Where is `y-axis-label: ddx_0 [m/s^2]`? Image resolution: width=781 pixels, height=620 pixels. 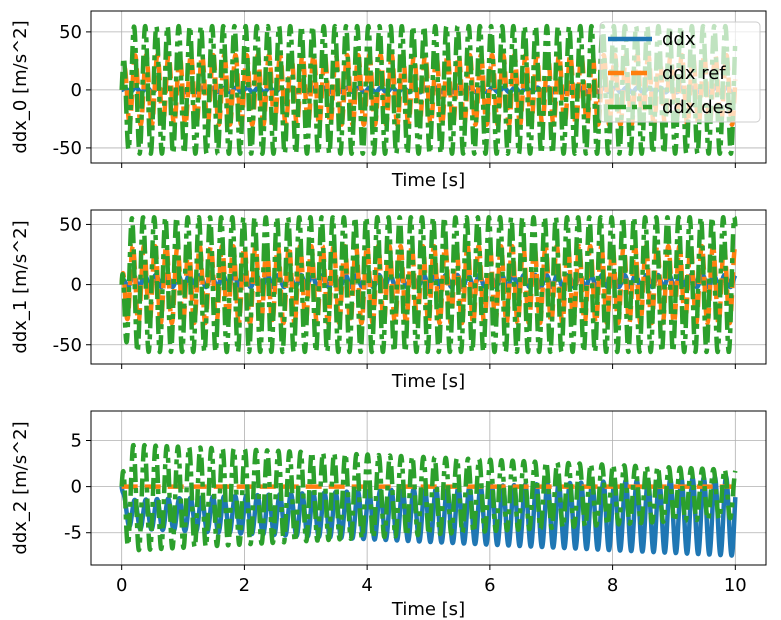
y-axis-label: ddx_0 [m/s^2] is located at coordinates (20, 86).